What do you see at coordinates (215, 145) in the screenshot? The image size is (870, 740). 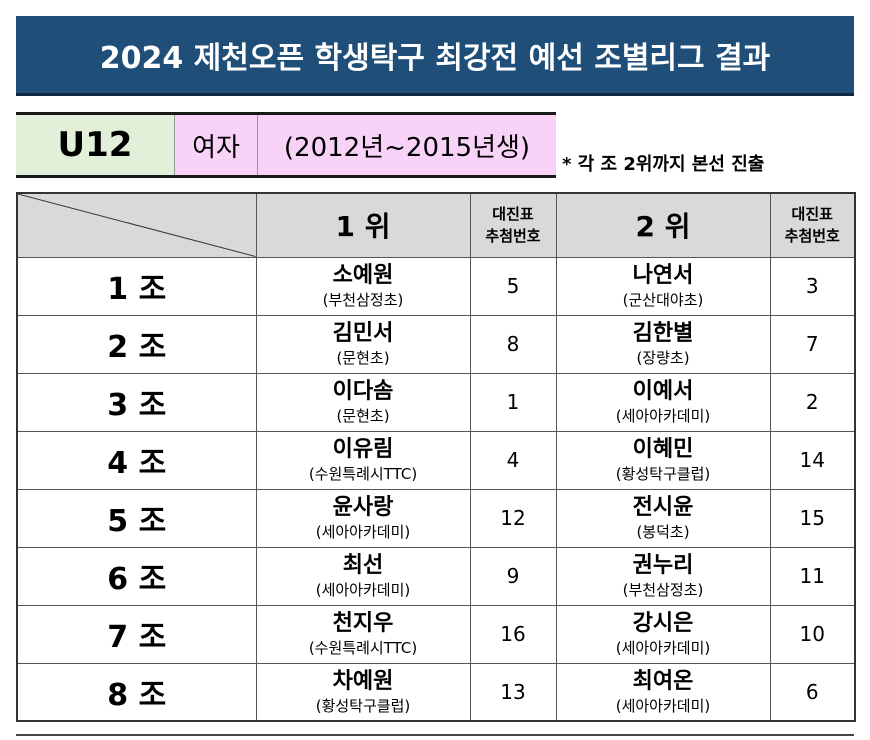 I see `category-gender: 여자` at bounding box center [215, 145].